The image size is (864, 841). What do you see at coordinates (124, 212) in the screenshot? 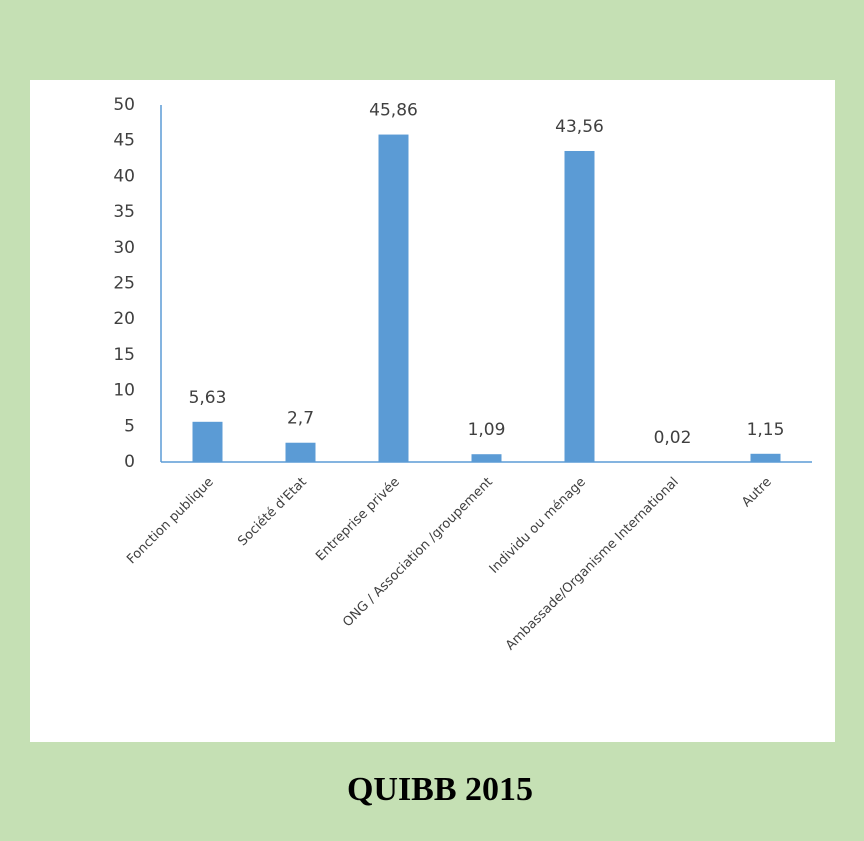
I see `y-tick-label: 35` at bounding box center [124, 212].